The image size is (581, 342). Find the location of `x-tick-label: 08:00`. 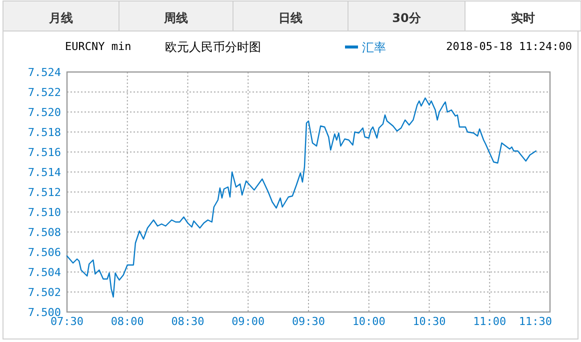

x-tick-label: 08:00 is located at coordinates (127, 321).